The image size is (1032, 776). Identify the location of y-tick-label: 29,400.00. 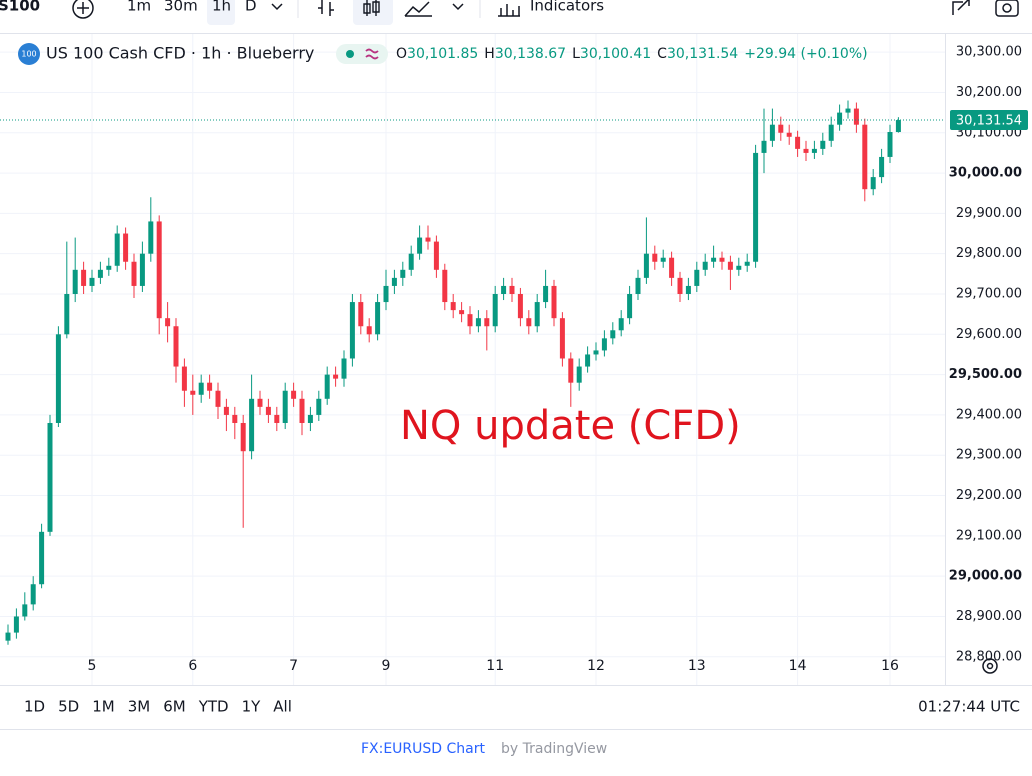
(989, 414).